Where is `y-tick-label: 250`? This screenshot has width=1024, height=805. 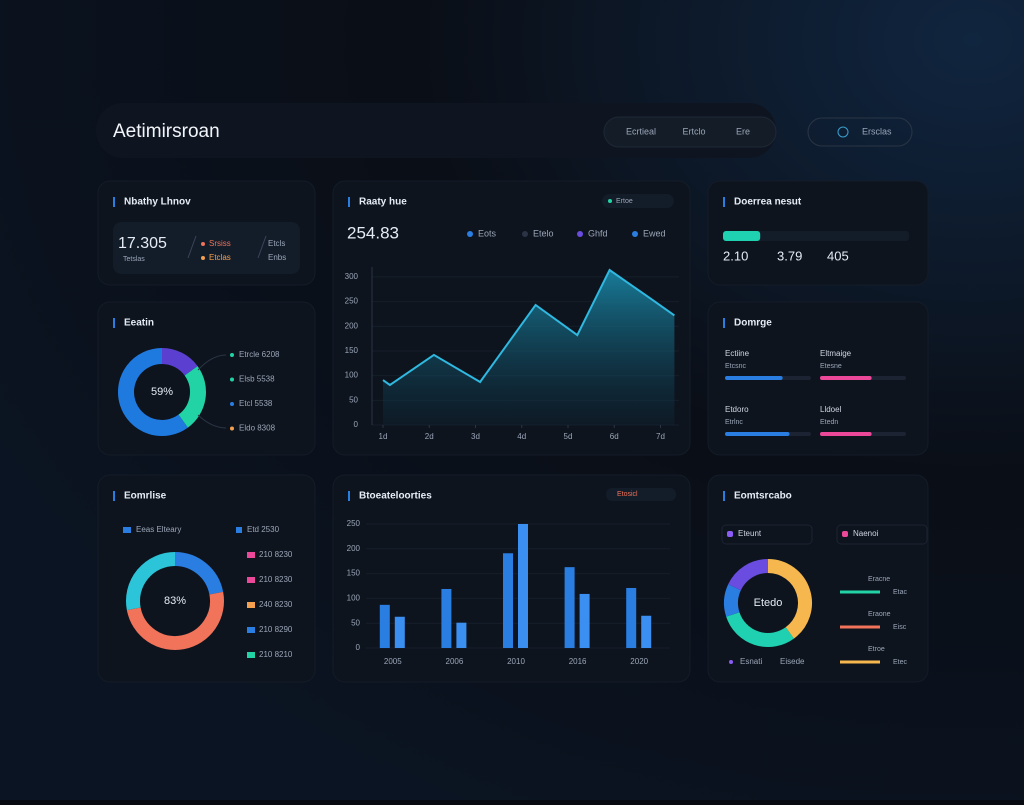
y-tick-label: 250 is located at coordinates (354, 523).